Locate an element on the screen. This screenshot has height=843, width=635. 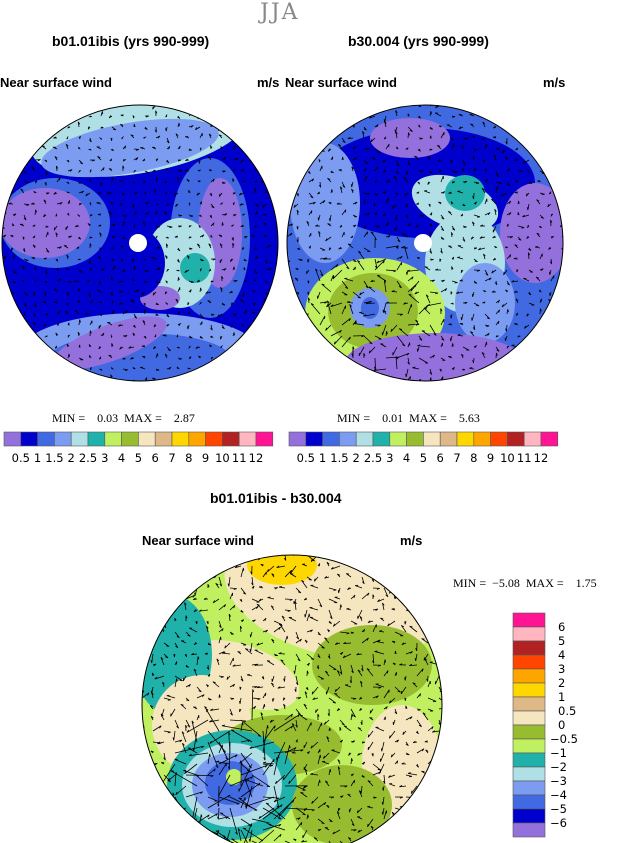
colorbar-label: 2 is located at coordinates (71, 458).